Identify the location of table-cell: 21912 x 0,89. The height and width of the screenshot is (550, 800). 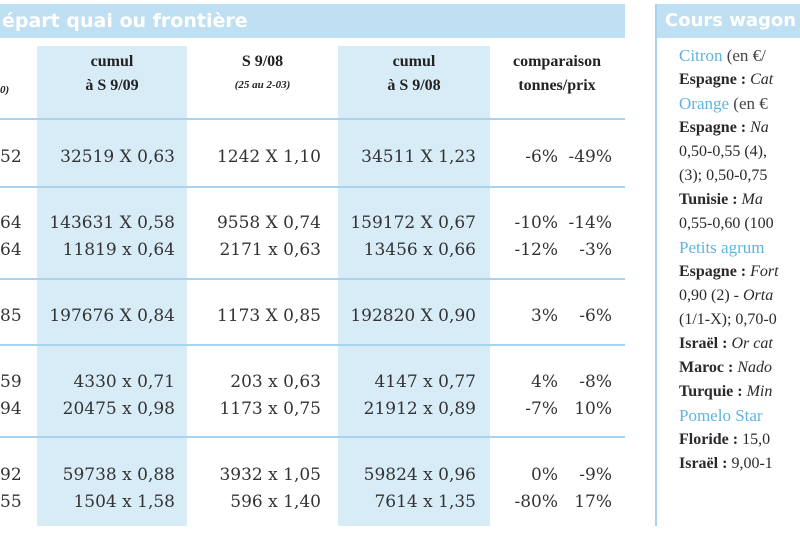
(419, 409).